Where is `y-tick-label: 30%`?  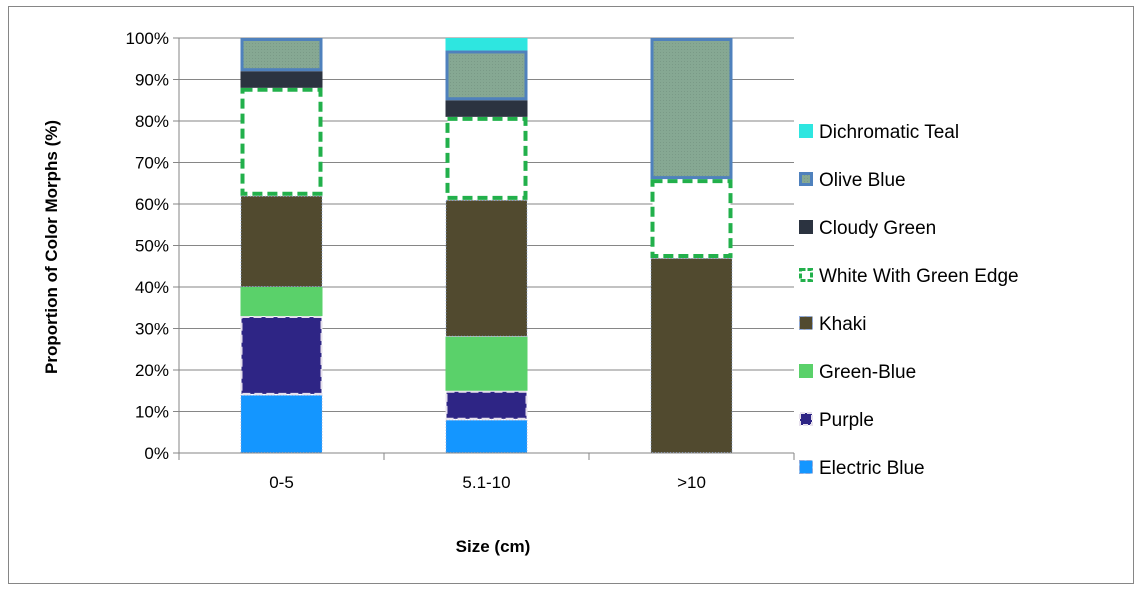 y-tick-label: 30% is located at coordinates (152, 329).